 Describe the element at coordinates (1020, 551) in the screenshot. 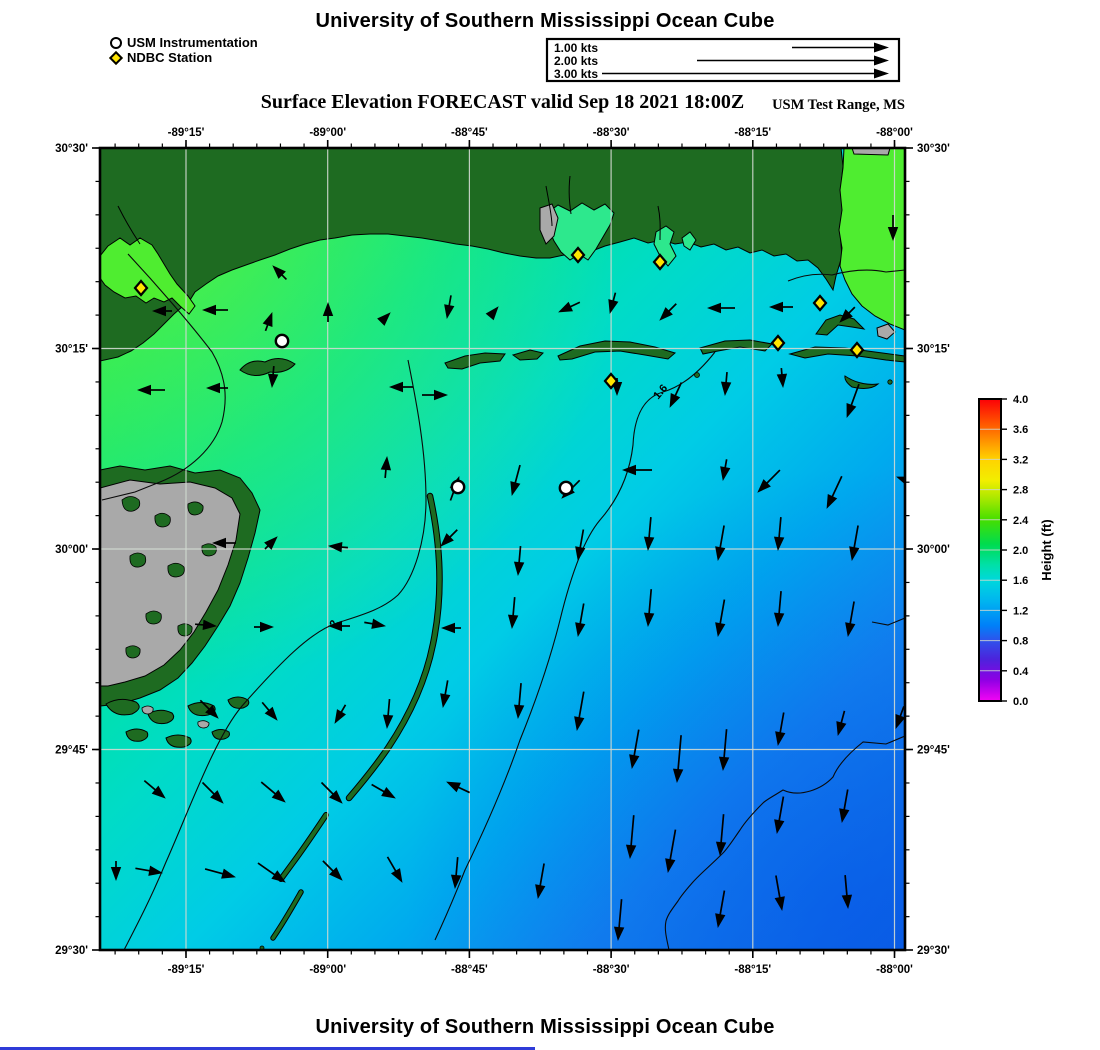

I see `colorbar-tick-label: 2.0` at that location.